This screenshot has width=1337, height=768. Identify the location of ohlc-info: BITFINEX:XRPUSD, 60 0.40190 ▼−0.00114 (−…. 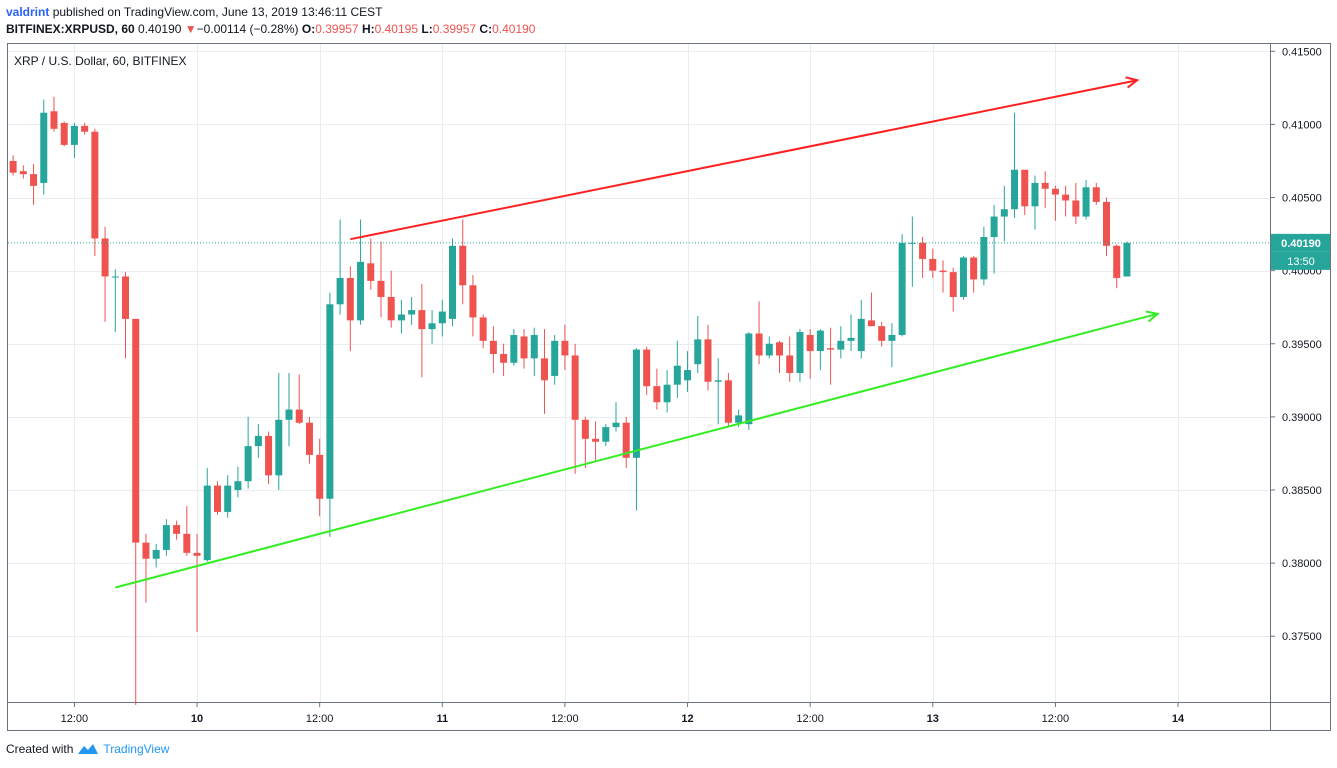
(270, 29).